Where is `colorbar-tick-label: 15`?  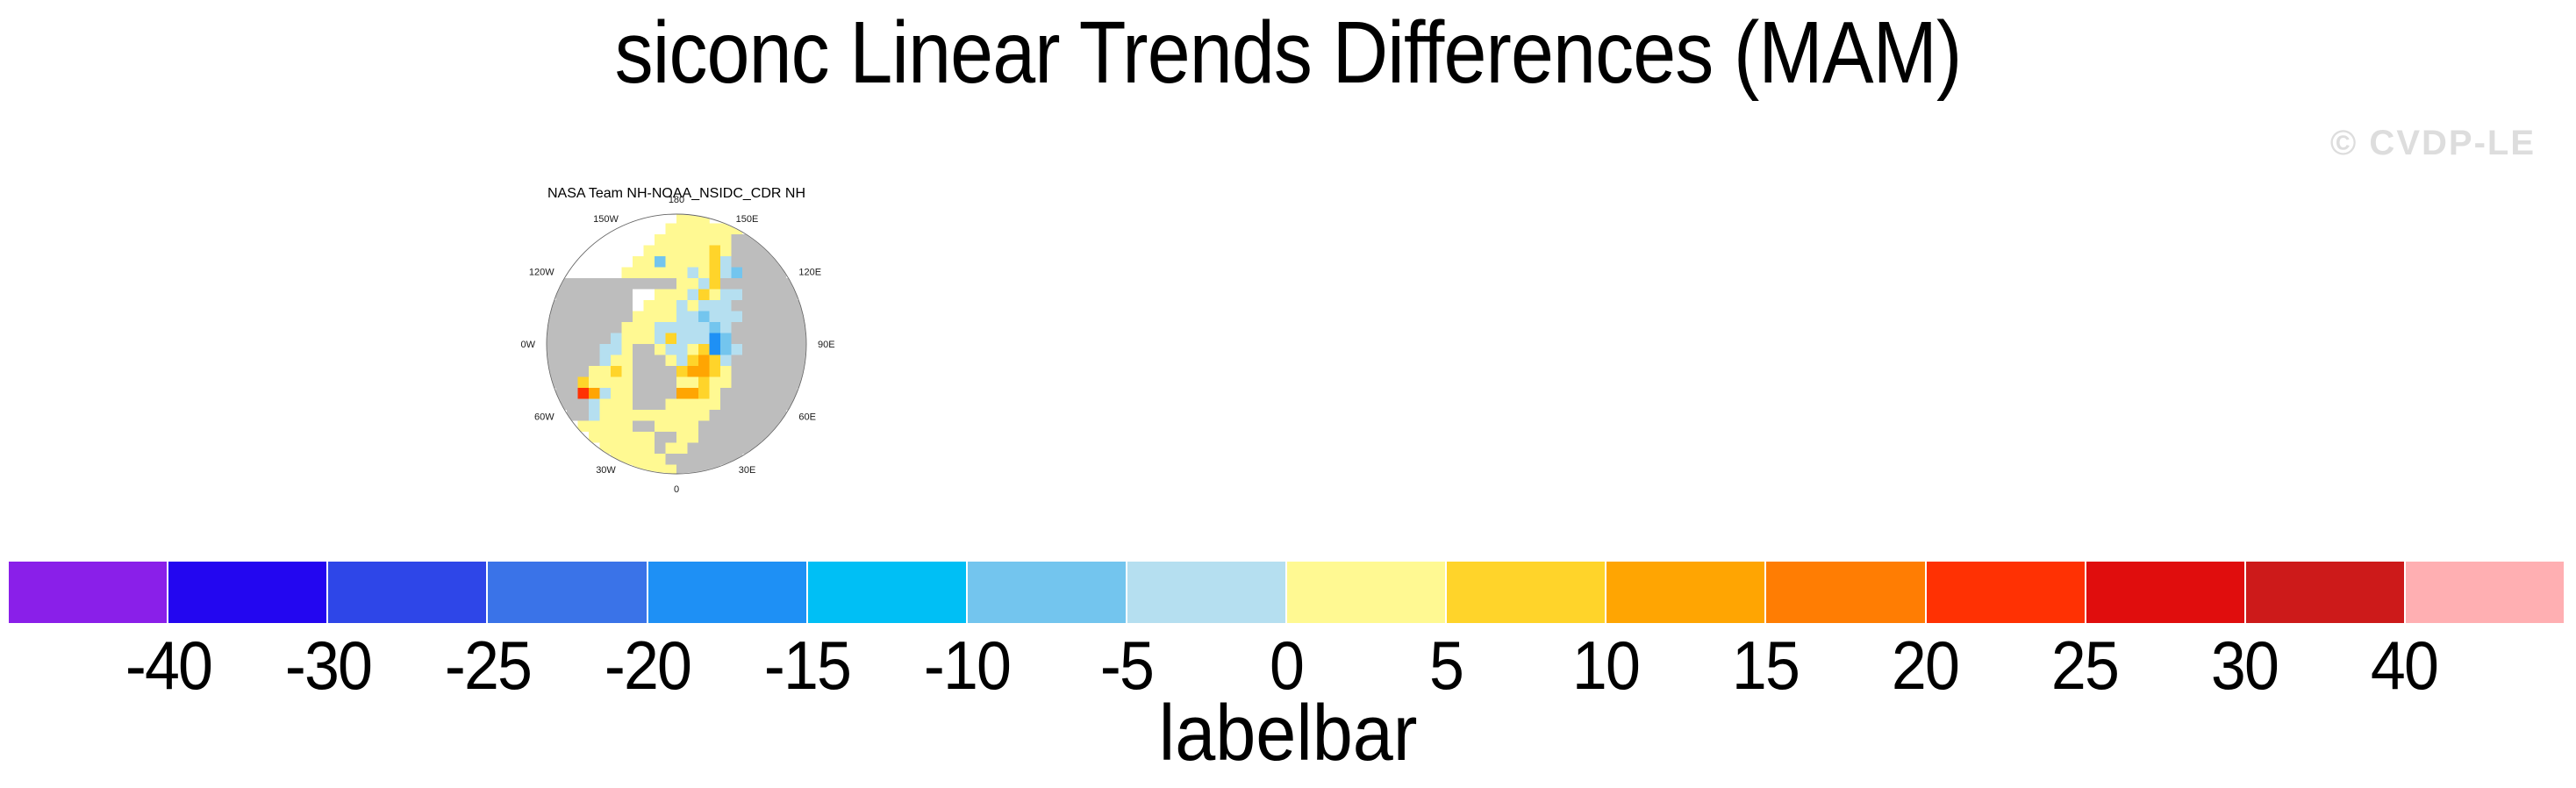
colorbar-tick-label: 15 is located at coordinates (1765, 665).